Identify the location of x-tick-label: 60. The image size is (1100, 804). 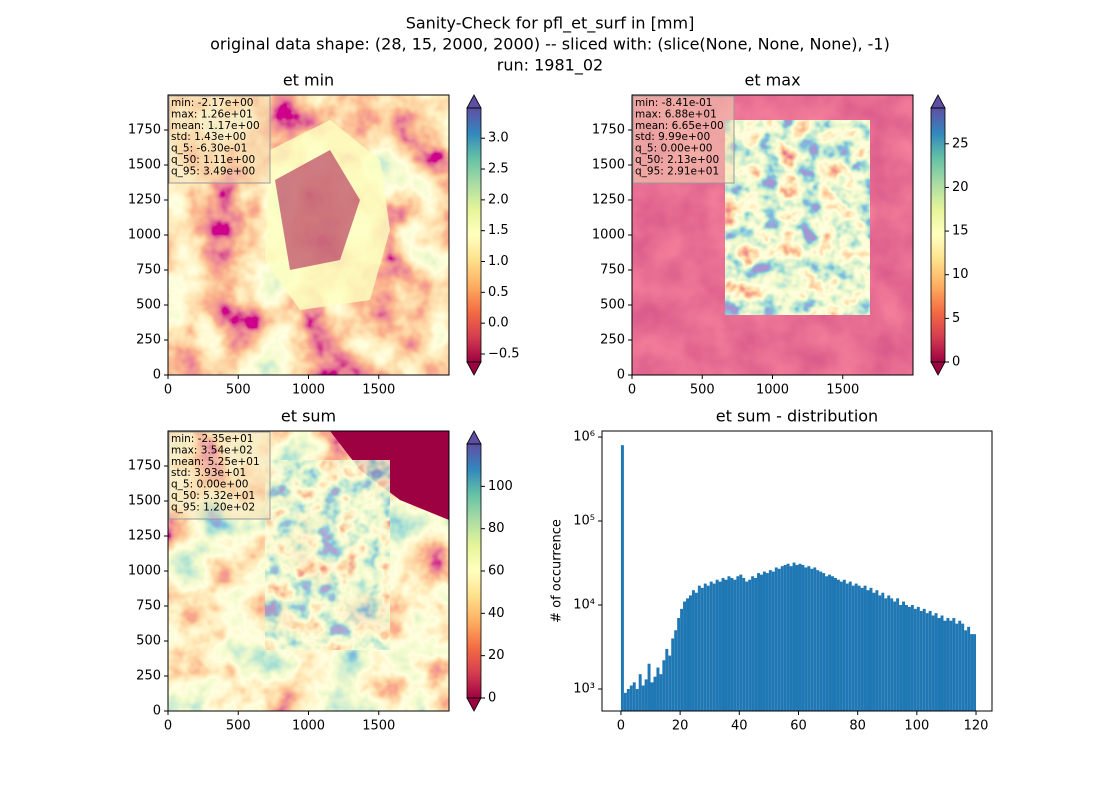
(798, 726).